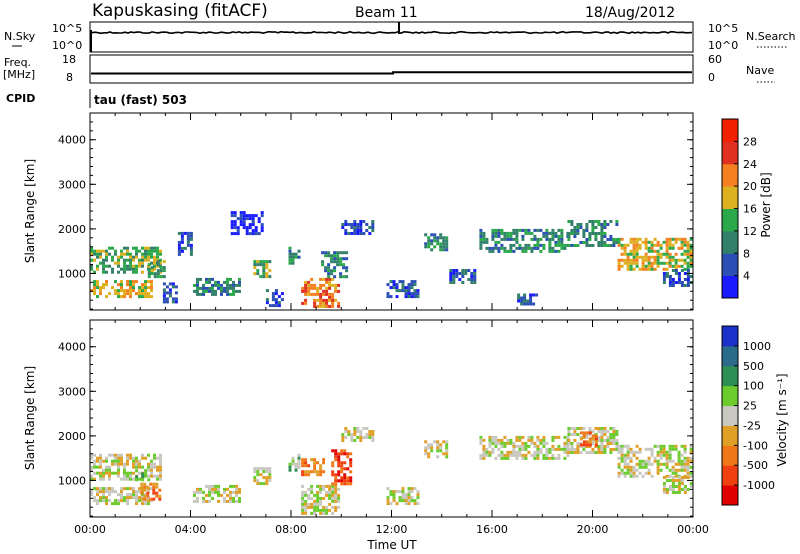 Image resolution: width=800 pixels, height=554 pixels. What do you see at coordinates (67, 28) in the screenshot?
I see `nsky-tick-top: 10^5` at bounding box center [67, 28].